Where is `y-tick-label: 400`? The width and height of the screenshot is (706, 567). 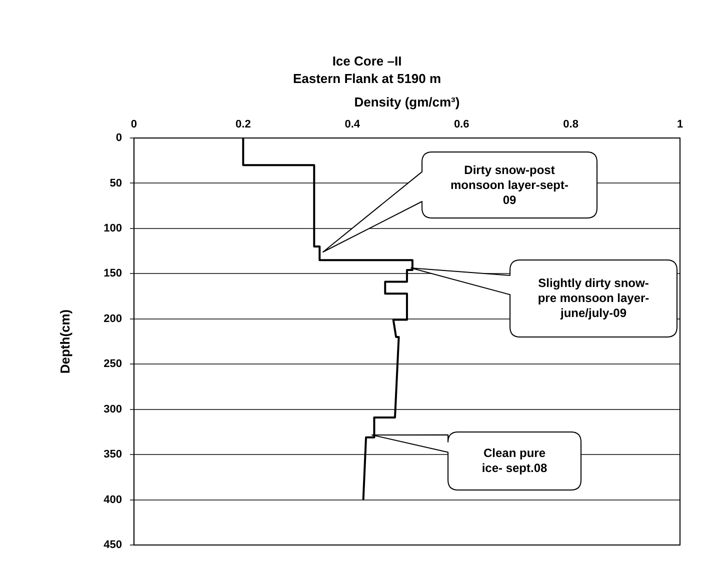 y-tick-label: 400 is located at coordinates (113, 500).